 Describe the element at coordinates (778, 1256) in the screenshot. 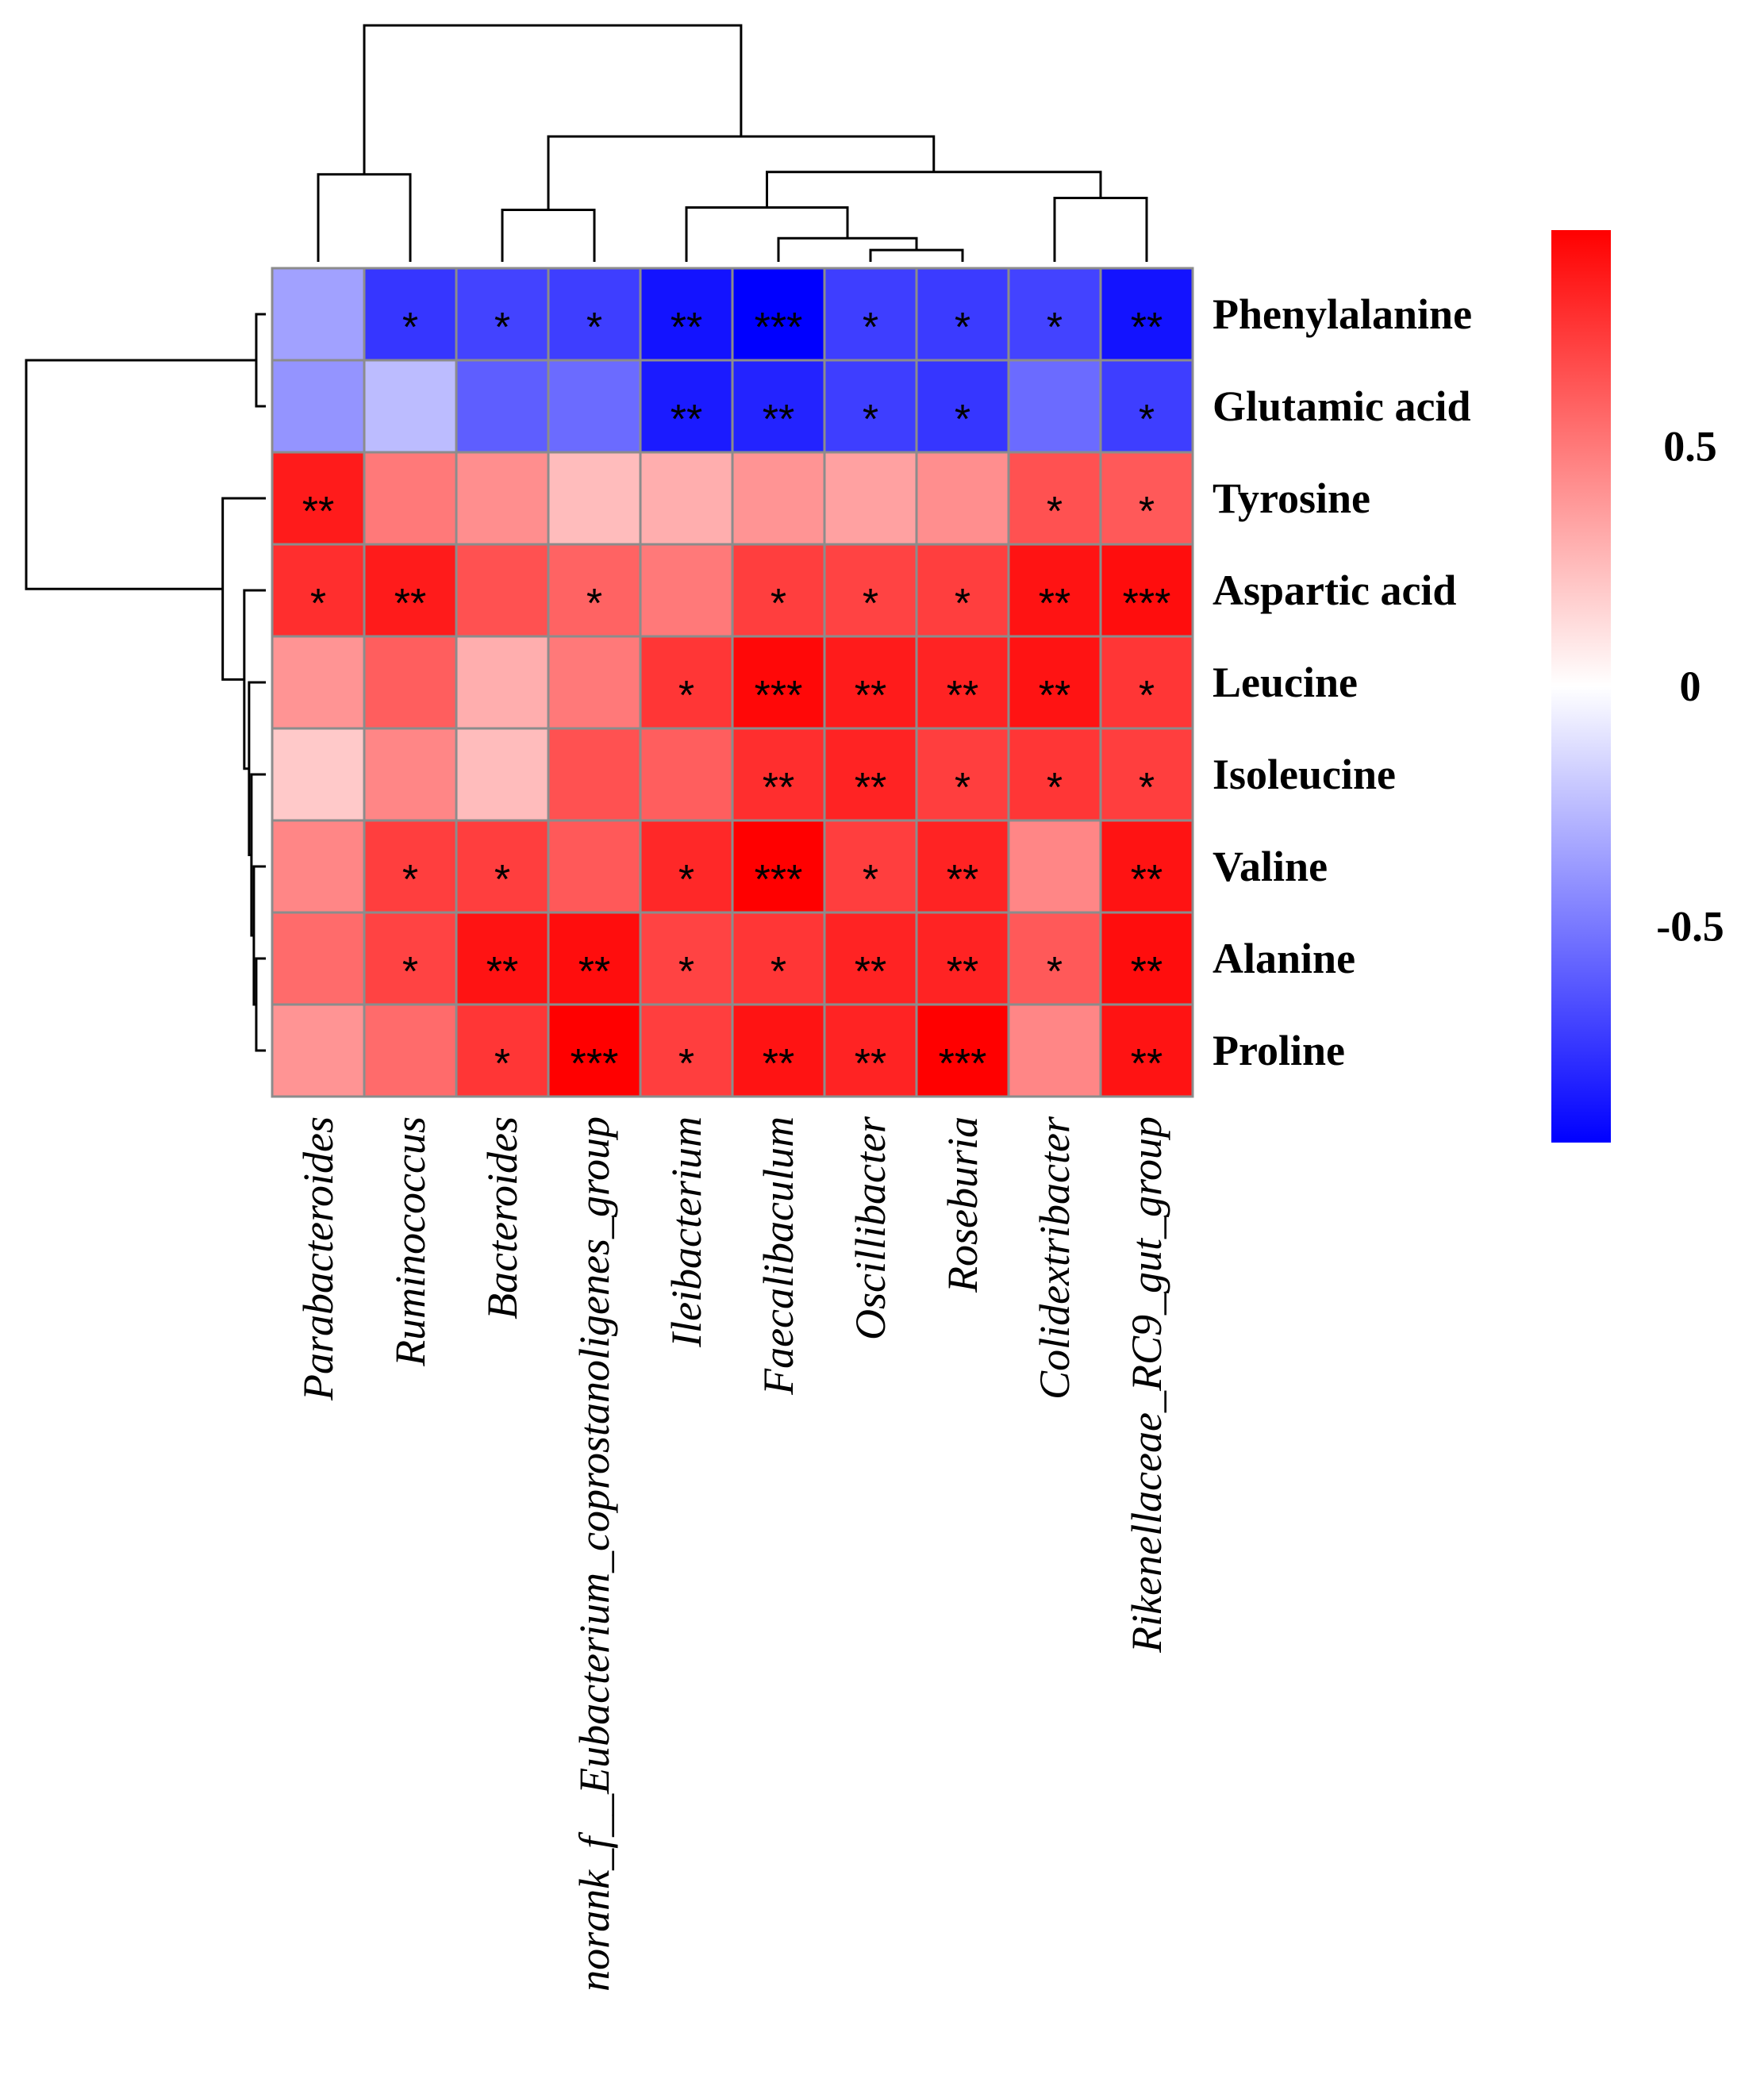

I see `column-label: Faecalibaculum` at that location.